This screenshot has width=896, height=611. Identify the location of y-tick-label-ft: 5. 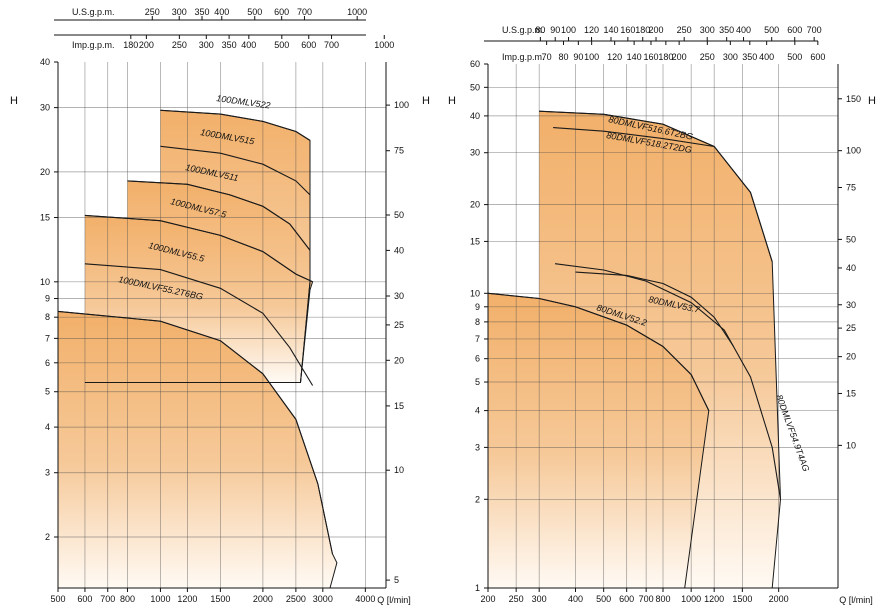
(396, 580).